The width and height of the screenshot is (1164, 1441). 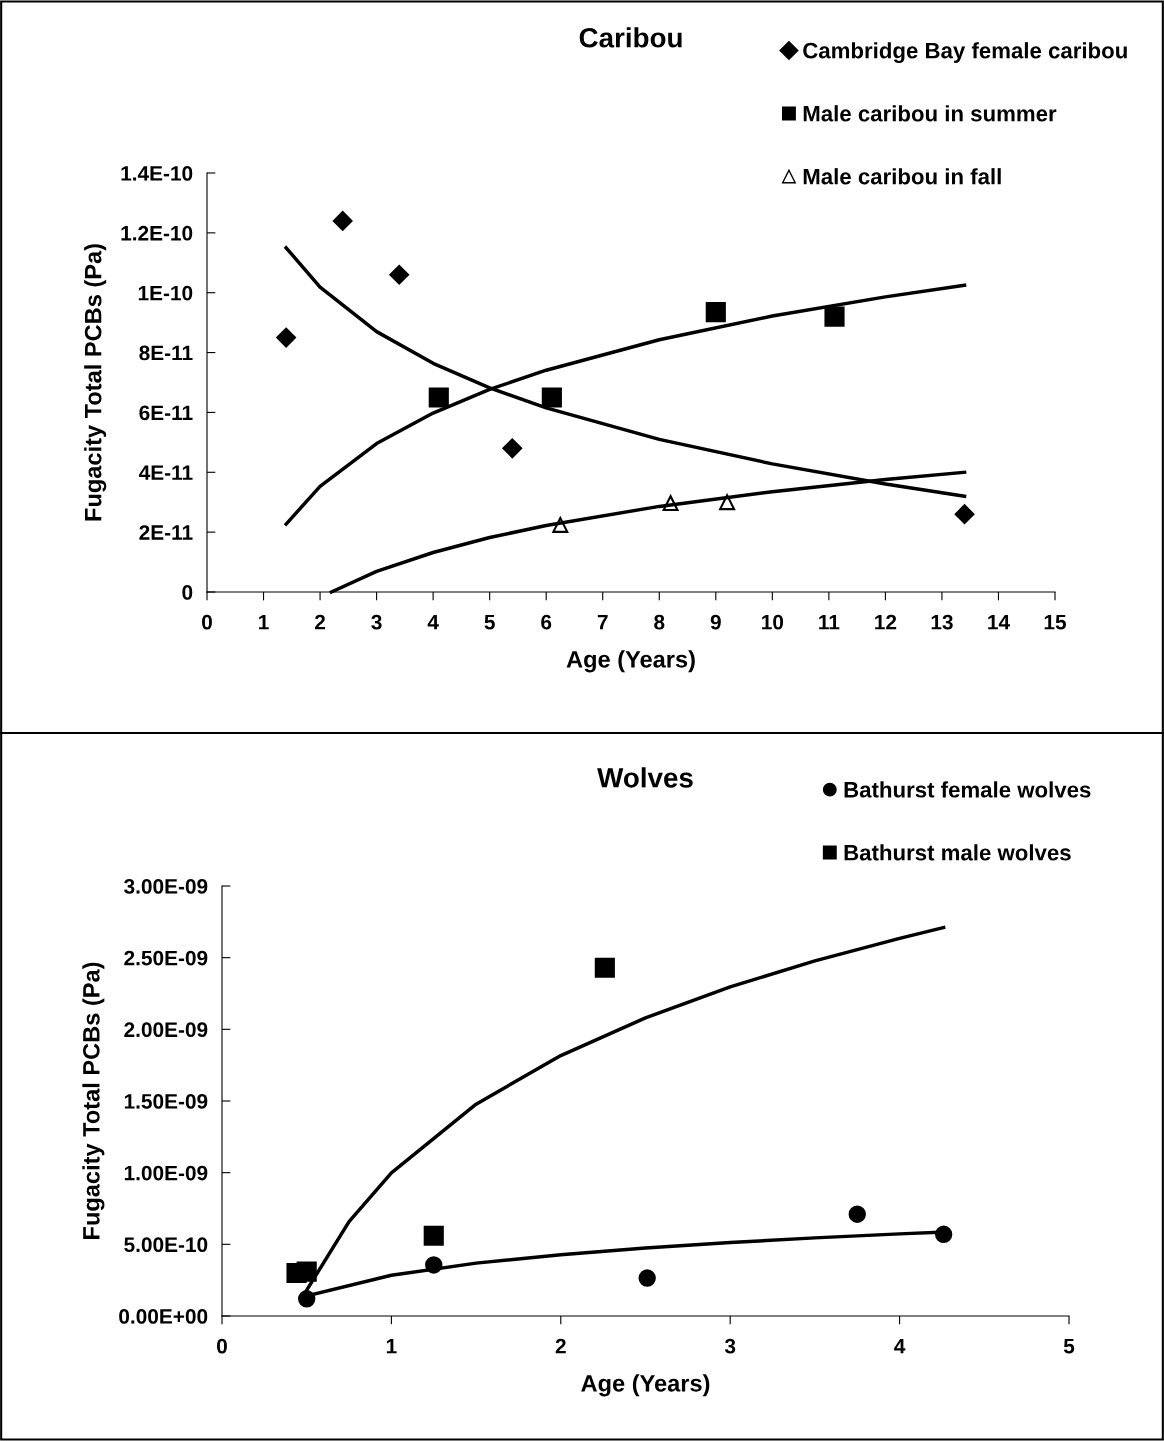 I want to click on y-tick-label: 1.50E-09, so click(x=166, y=1101).